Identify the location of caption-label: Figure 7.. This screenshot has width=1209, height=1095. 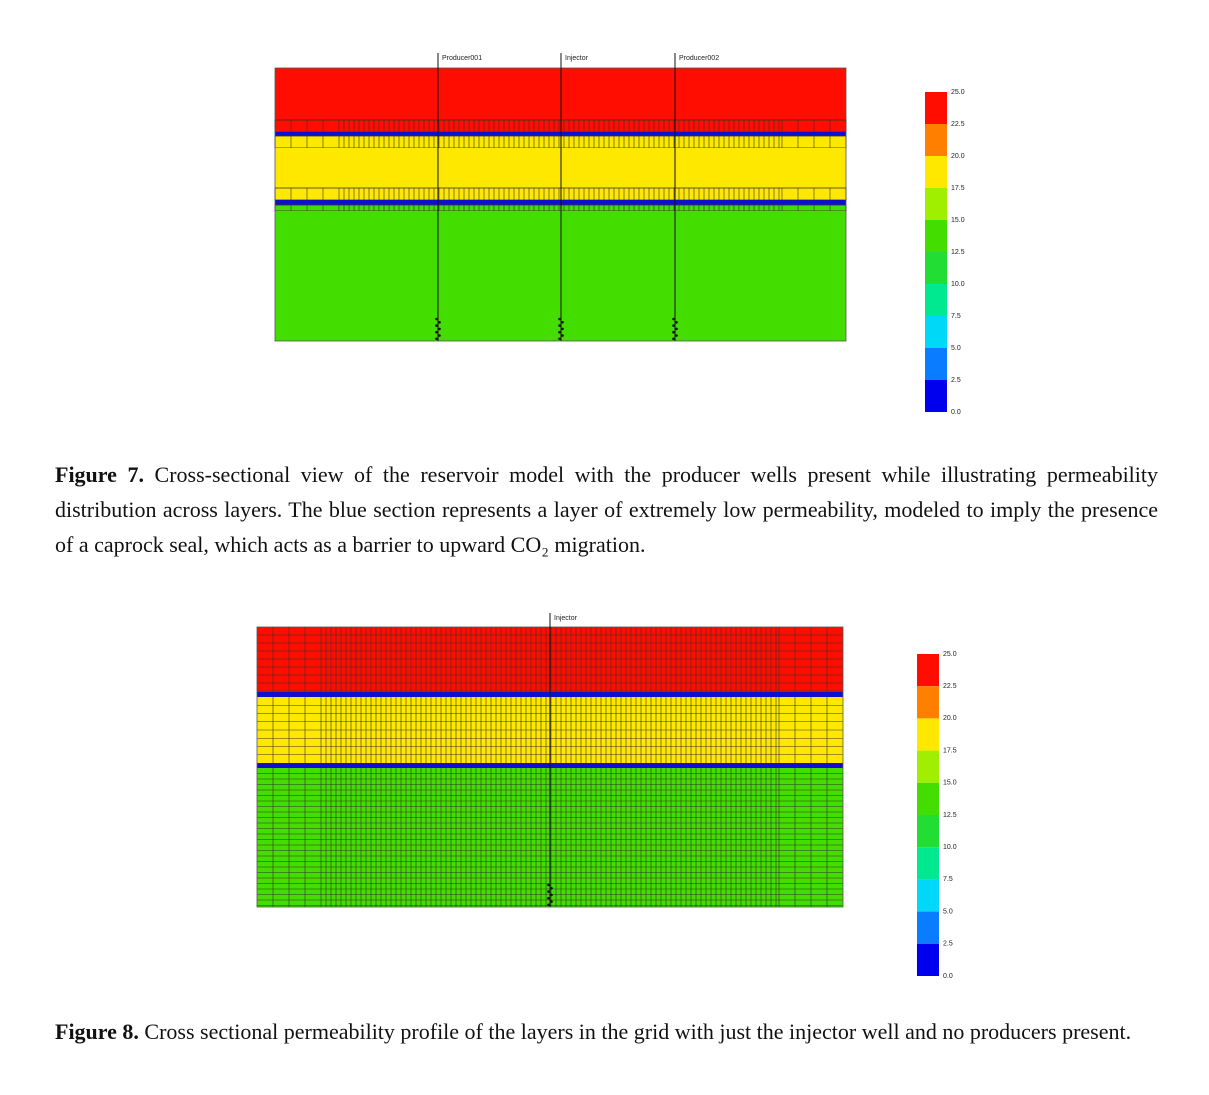
(99, 474).